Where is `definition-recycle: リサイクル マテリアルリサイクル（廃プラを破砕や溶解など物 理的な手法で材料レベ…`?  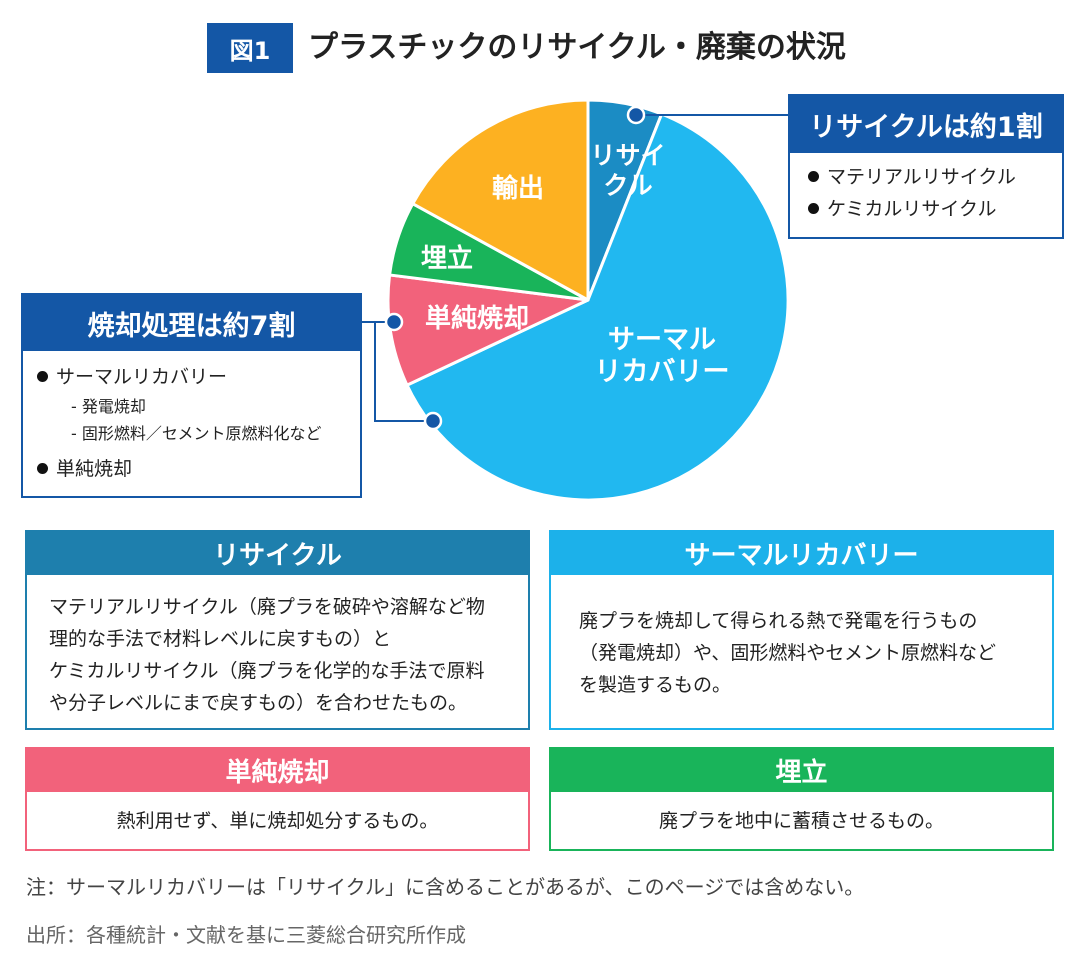
definition-recycle: リサイクル マテリアルリサイクル（廃プラを破砕や溶解など物 理的な手法で材料レベ… is located at coordinates (277, 630).